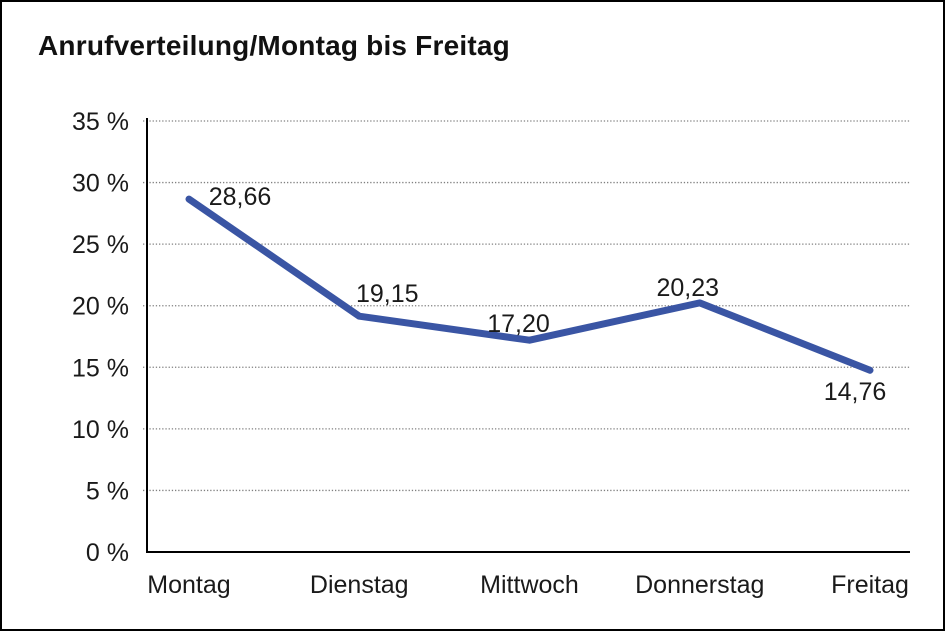 This screenshot has height=631, width=945. What do you see at coordinates (699, 585) in the screenshot?
I see `x-axis-category-label: Donnerstag` at bounding box center [699, 585].